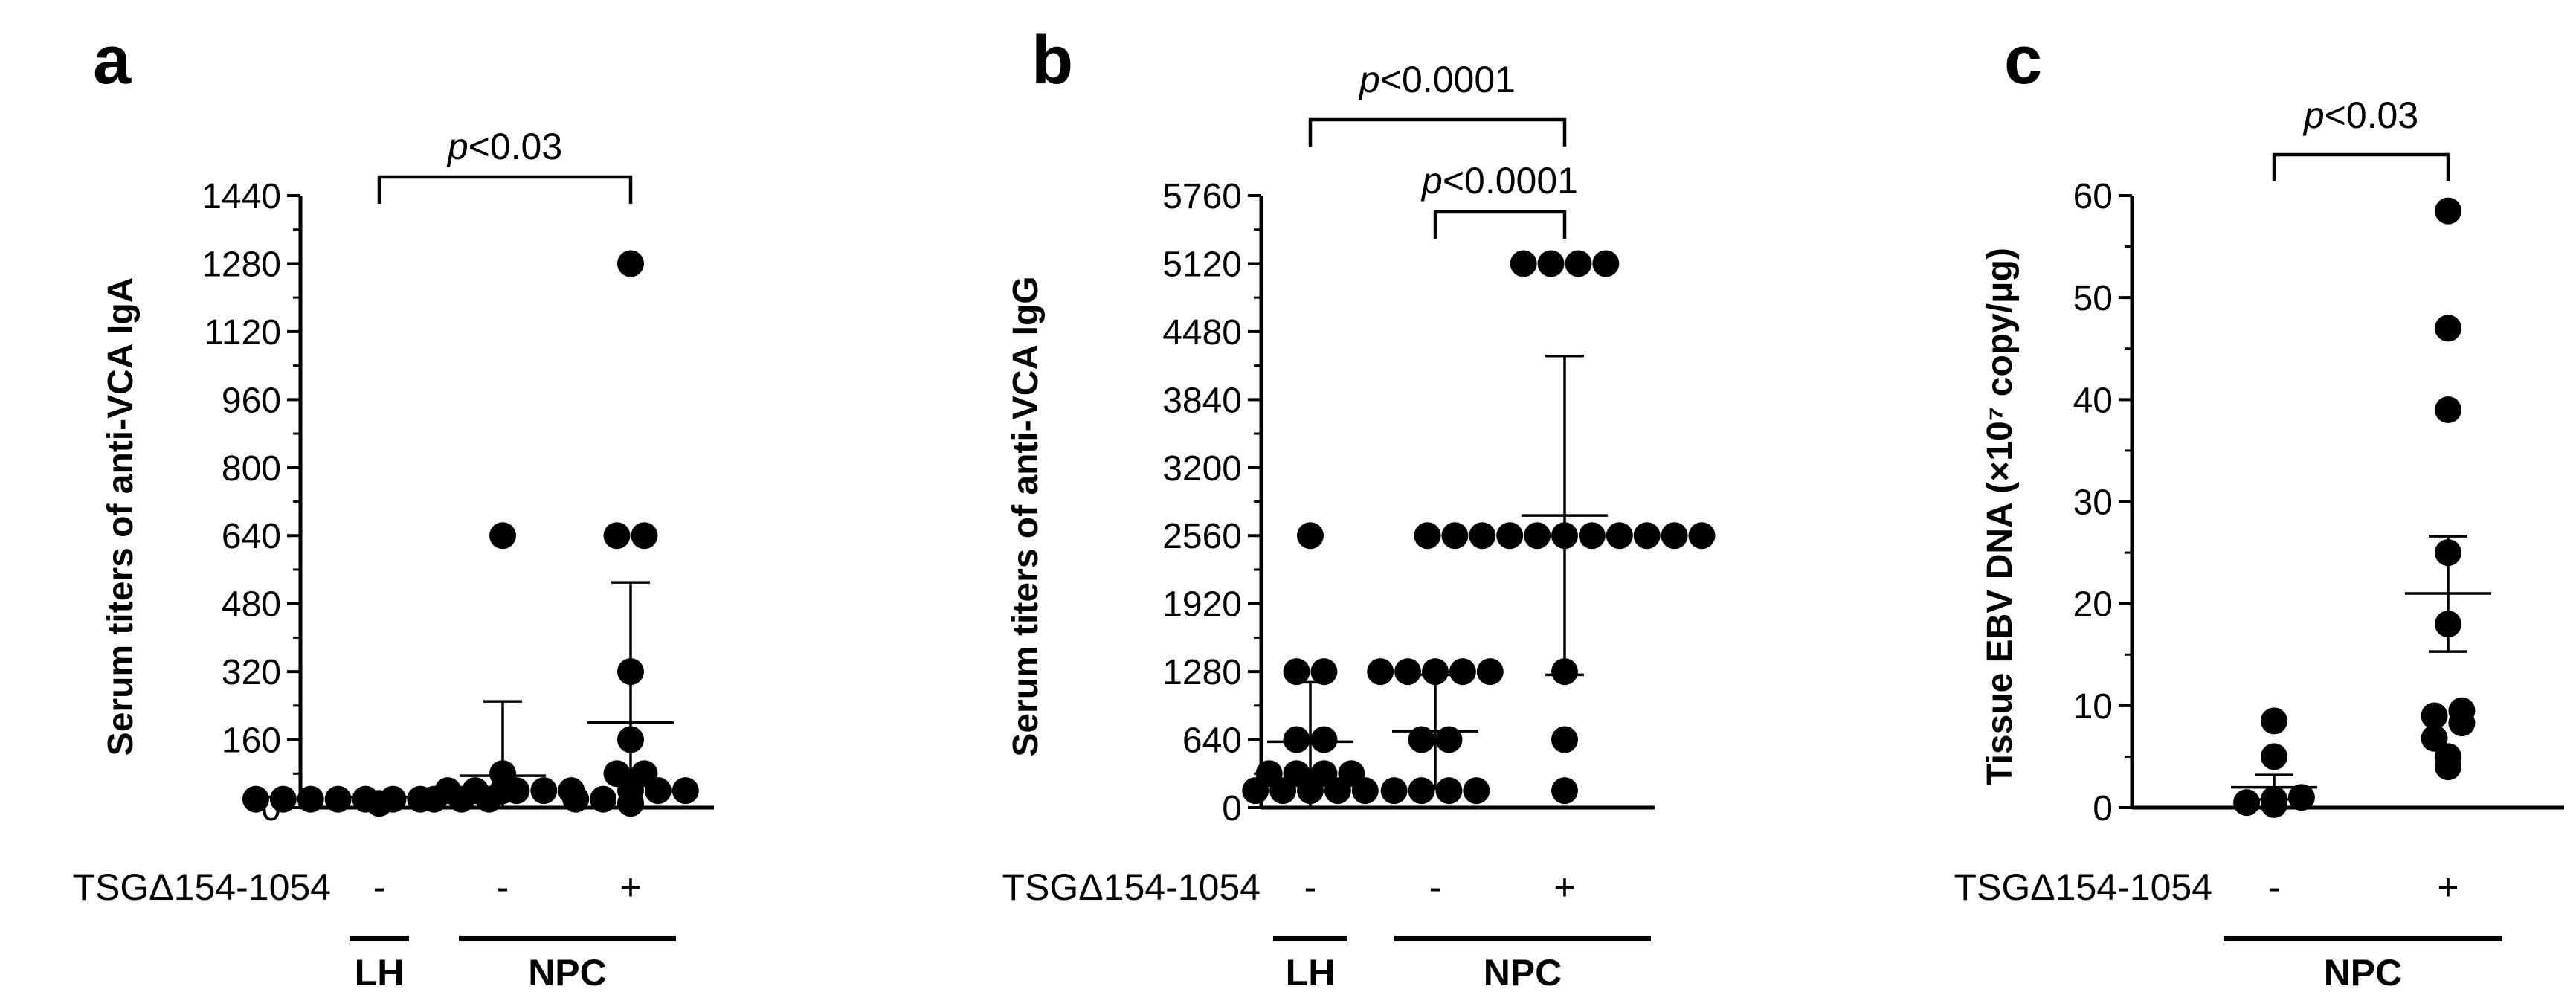 This screenshot has width=2576, height=998. What do you see at coordinates (1202, 196) in the screenshot?
I see `y-tick-label: 5760` at bounding box center [1202, 196].